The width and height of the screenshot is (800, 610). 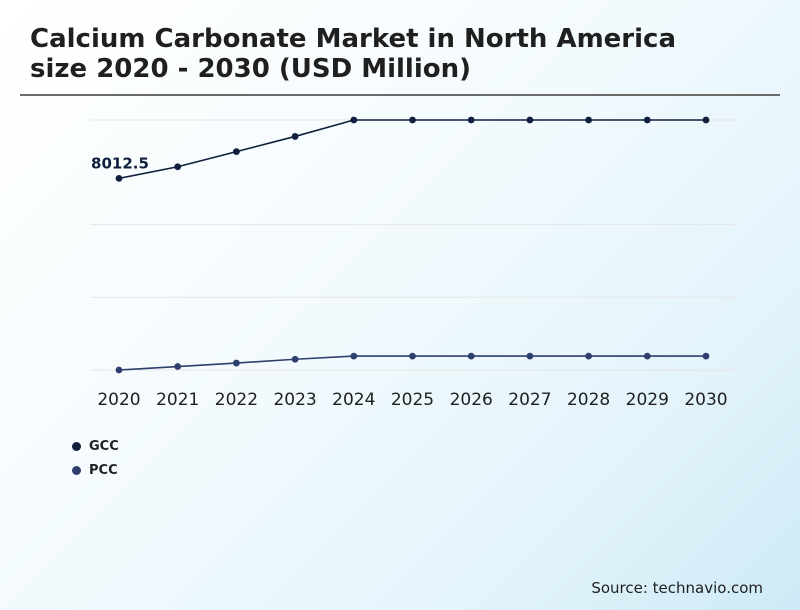 I want to click on point-gcc-2025, so click(x=412, y=120).